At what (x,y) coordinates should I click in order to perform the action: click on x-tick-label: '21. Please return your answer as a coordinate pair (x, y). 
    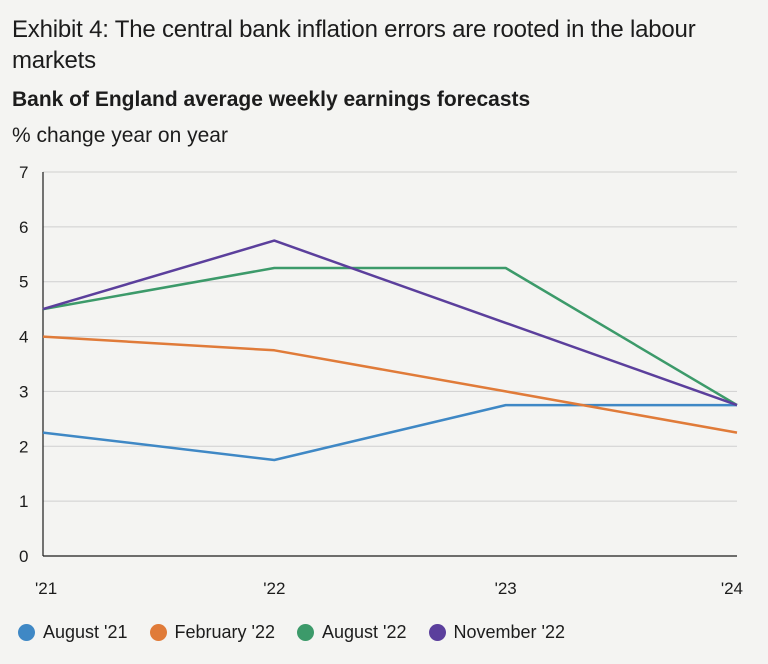
    Looking at the image, I should click on (46, 588).